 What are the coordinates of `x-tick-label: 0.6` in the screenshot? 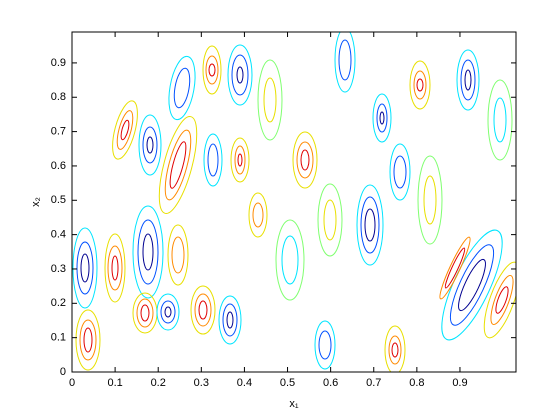 It's located at (330, 383).